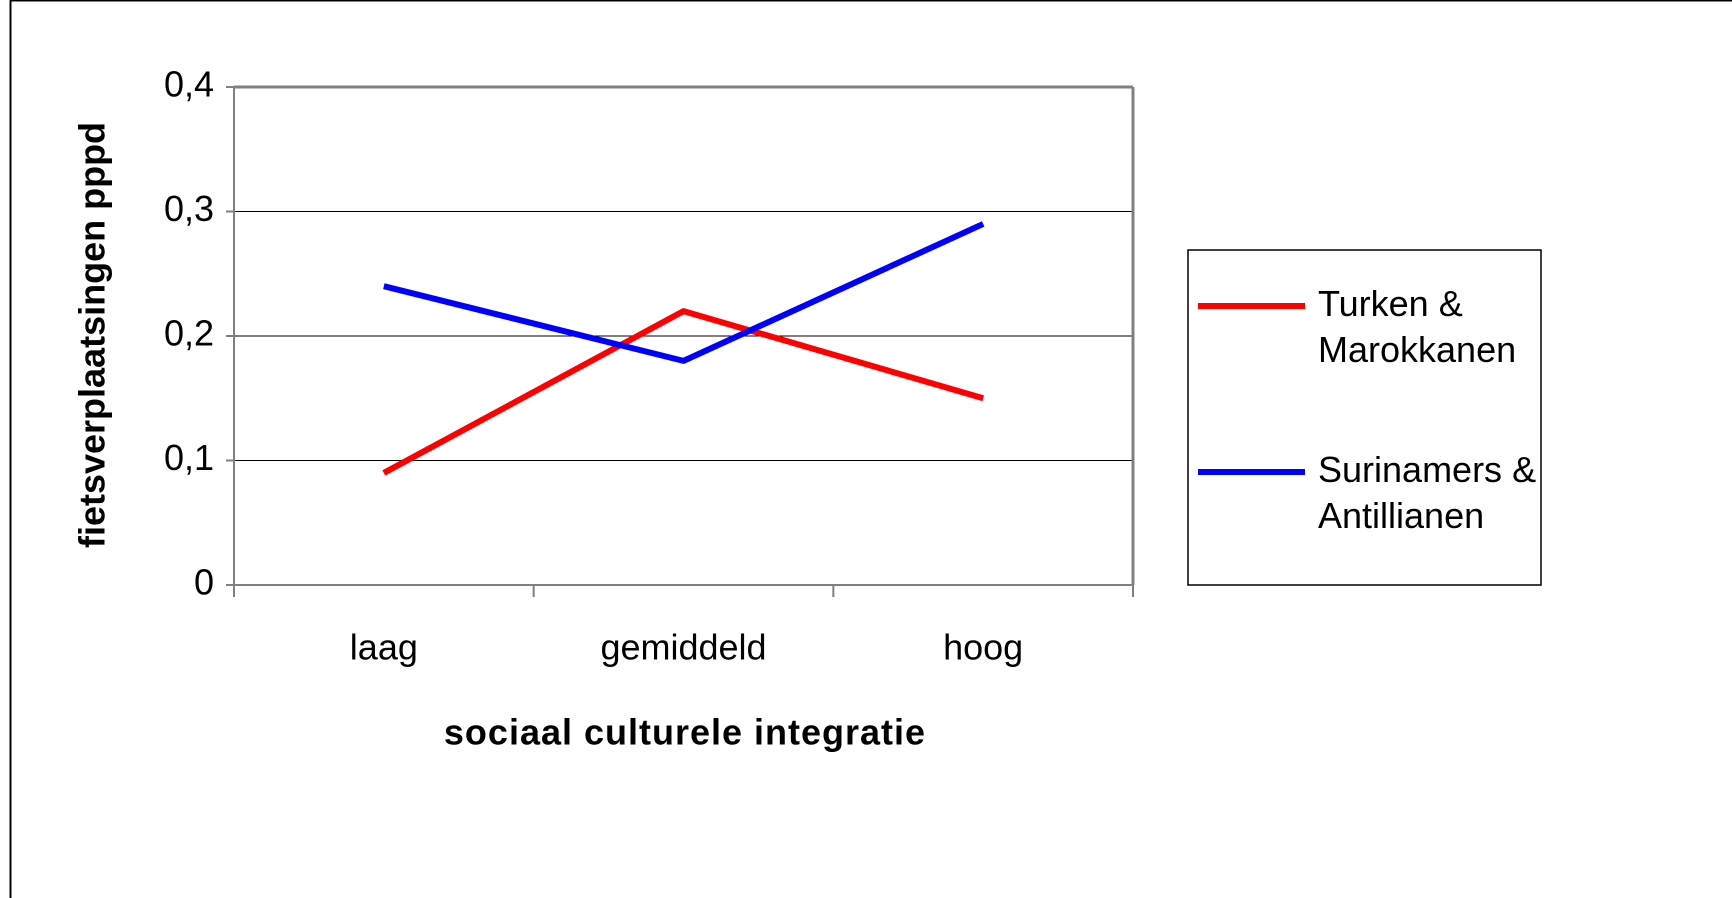 Image resolution: width=1732 pixels, height=898 pixels. Describe the element at coordinates (983, 647) in the screenshot. I see `x-tick-label: hoog` at that location.